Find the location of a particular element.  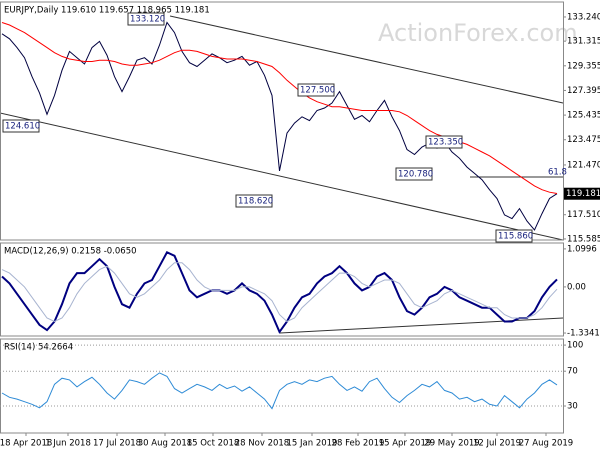

y-tick-label: 125.435 is located at coordinates (583, 116).